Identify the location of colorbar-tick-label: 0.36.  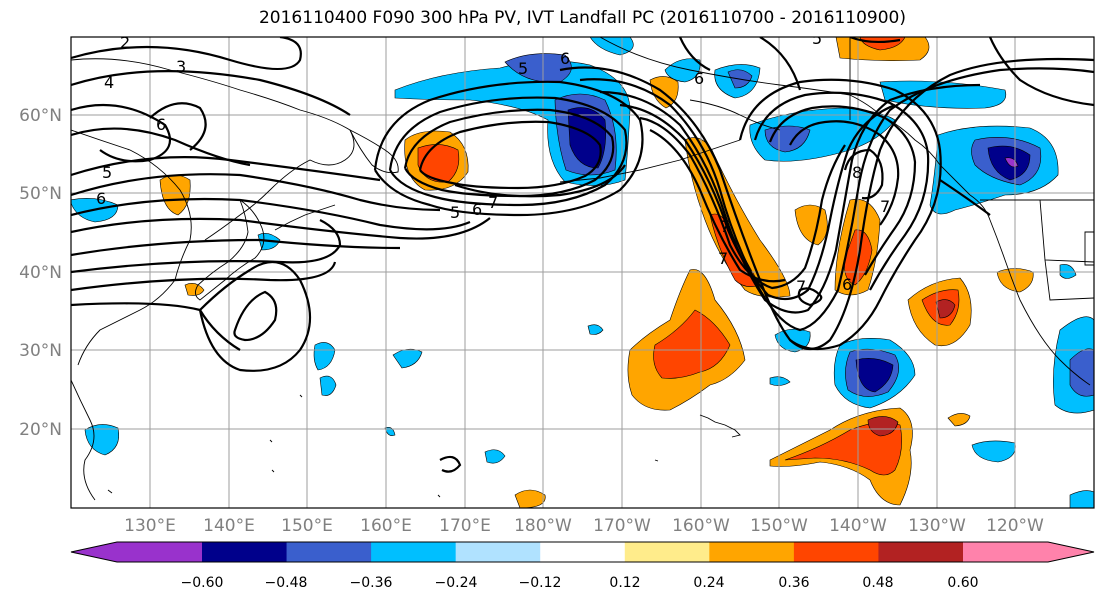
(793, 583).